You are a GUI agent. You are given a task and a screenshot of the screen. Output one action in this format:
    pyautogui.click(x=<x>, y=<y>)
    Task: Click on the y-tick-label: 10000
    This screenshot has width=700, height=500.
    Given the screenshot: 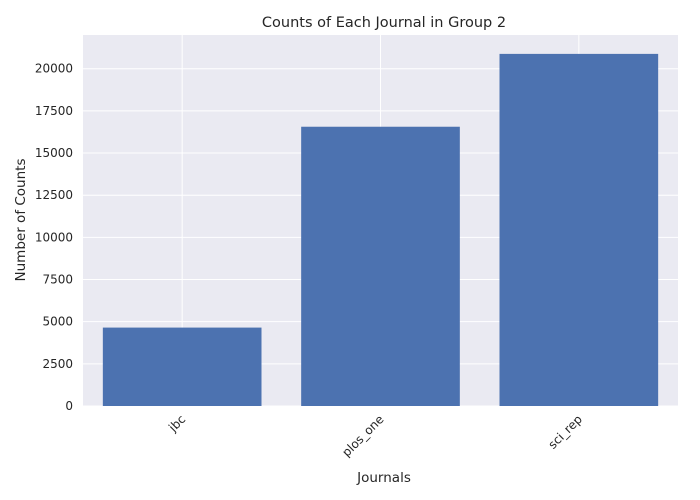 What is the action you would take?
    pyautogui.click(x=54, y=237)
    